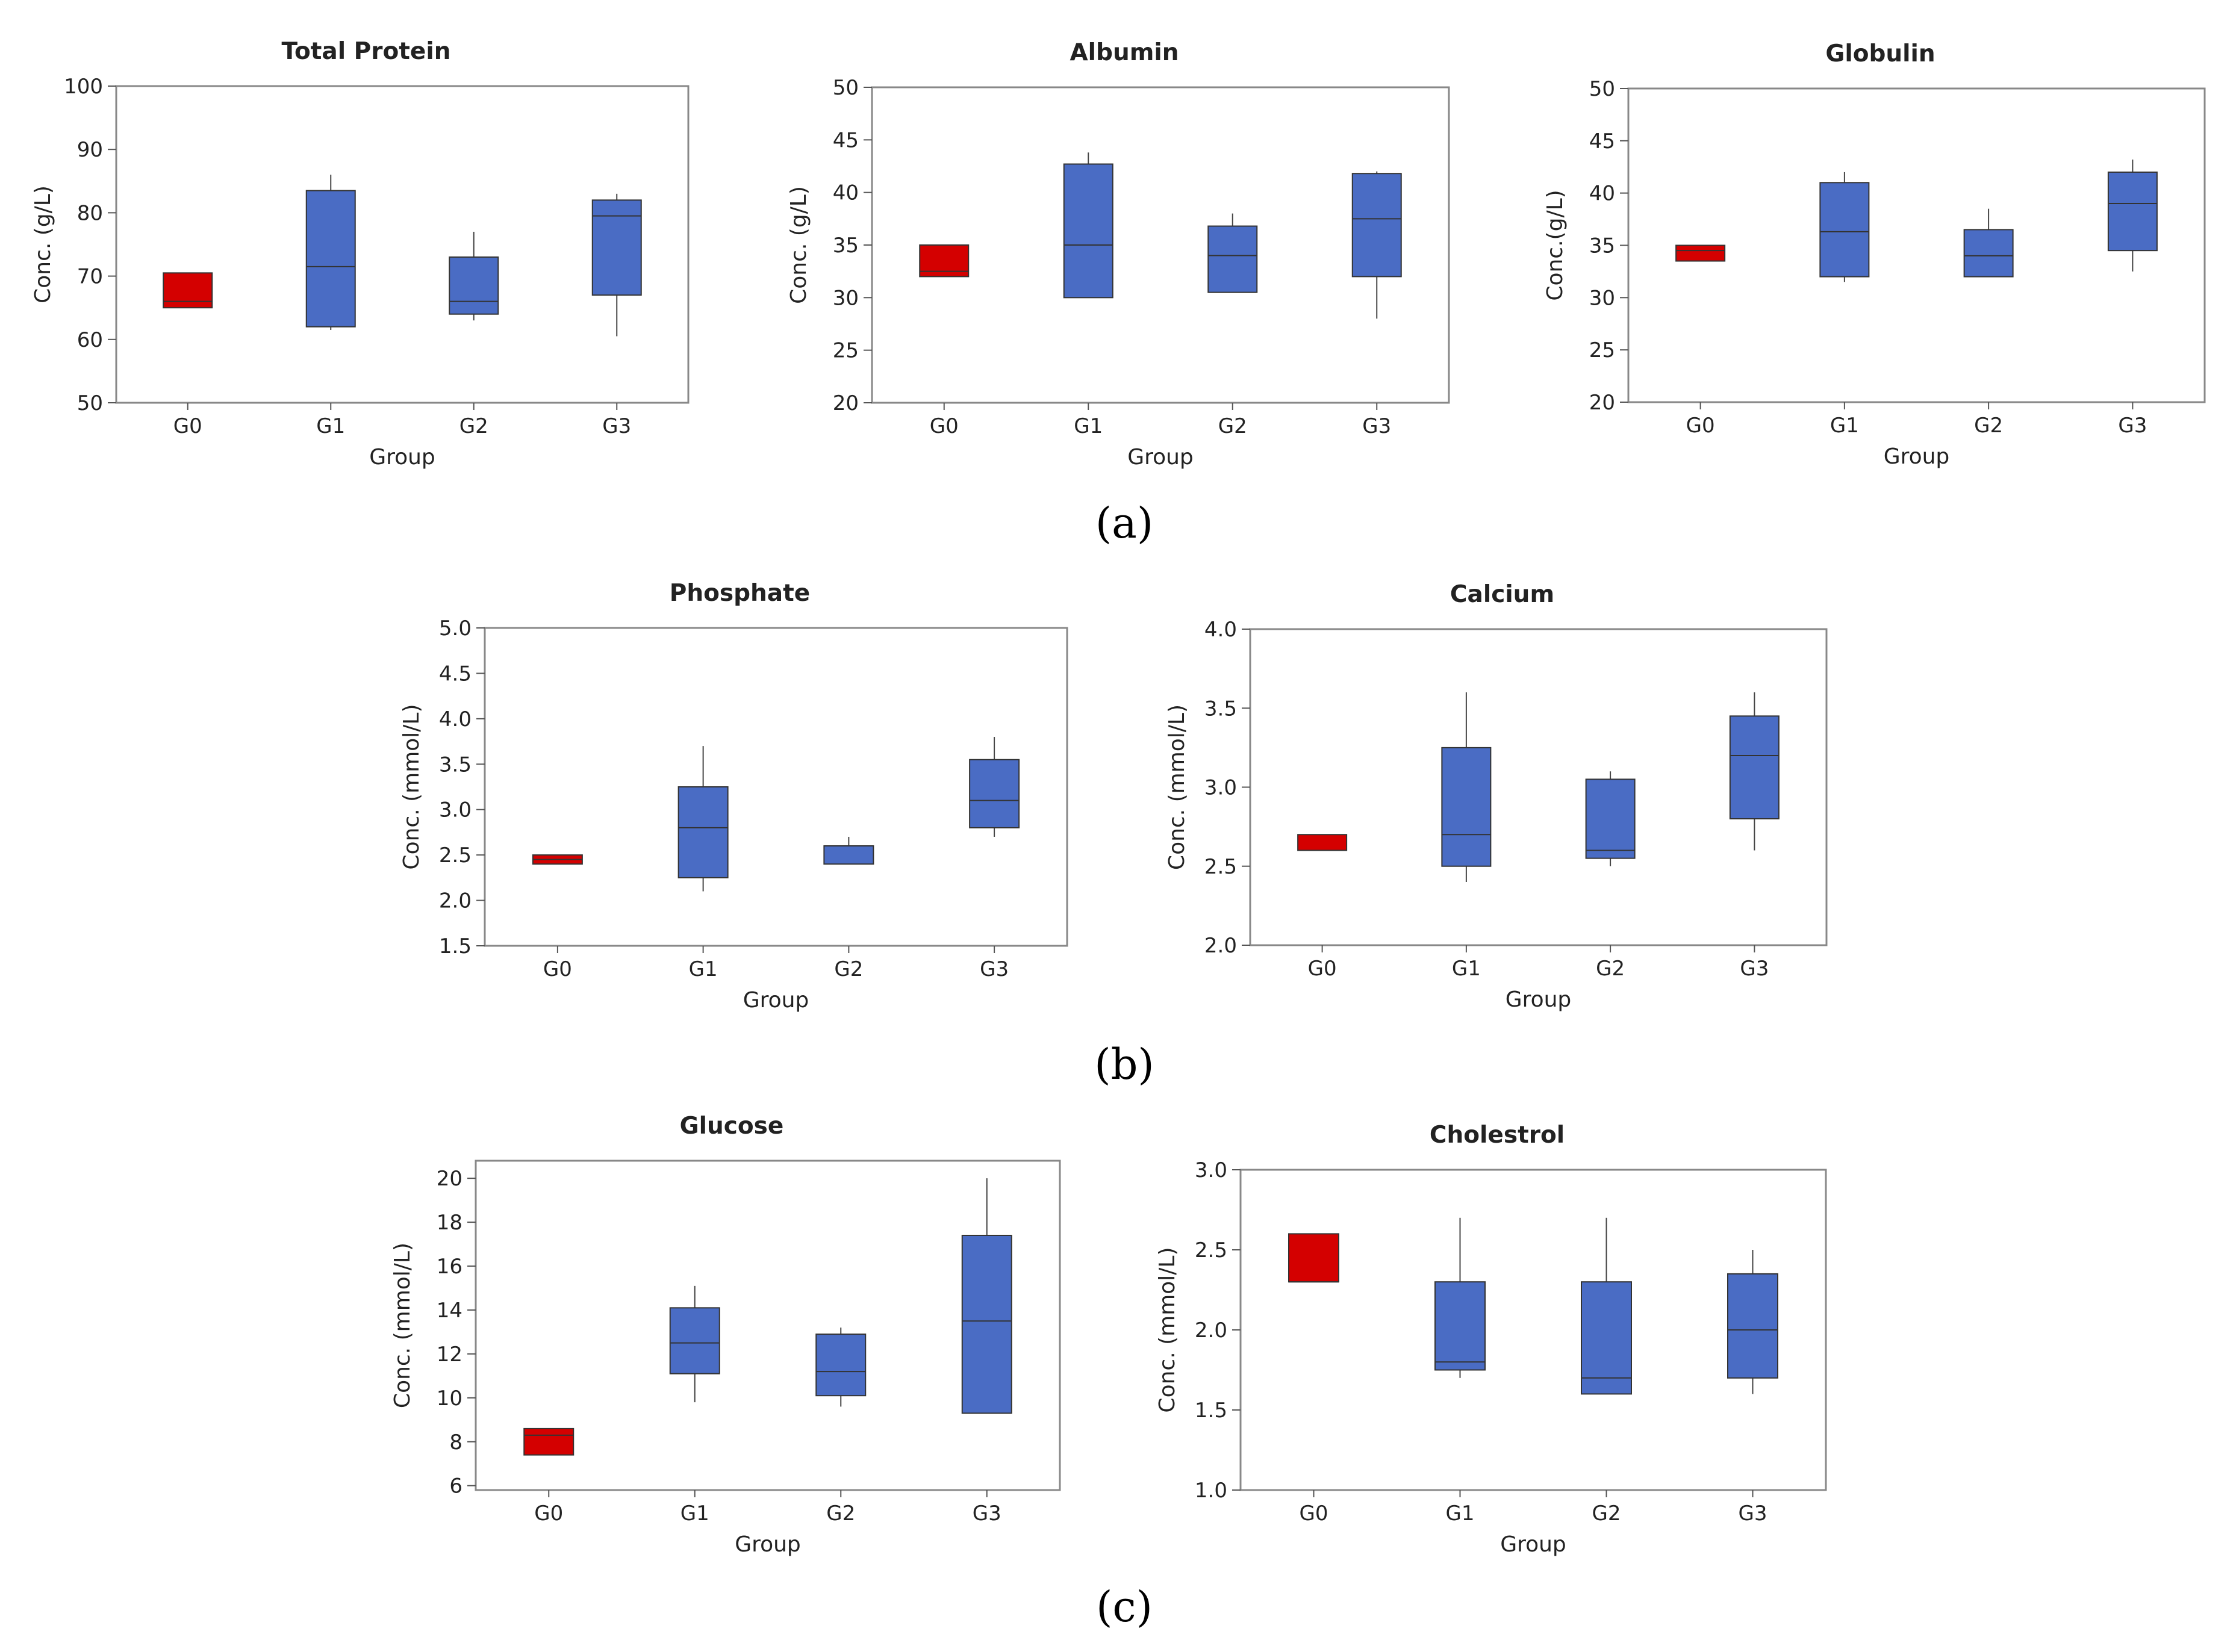 Image resolution: width=2239 pixels, height=1652 pixels. Describe the element at coordinates (1124, 1064) in the screenshot. I see `panel-label-b: (b)` at that location.